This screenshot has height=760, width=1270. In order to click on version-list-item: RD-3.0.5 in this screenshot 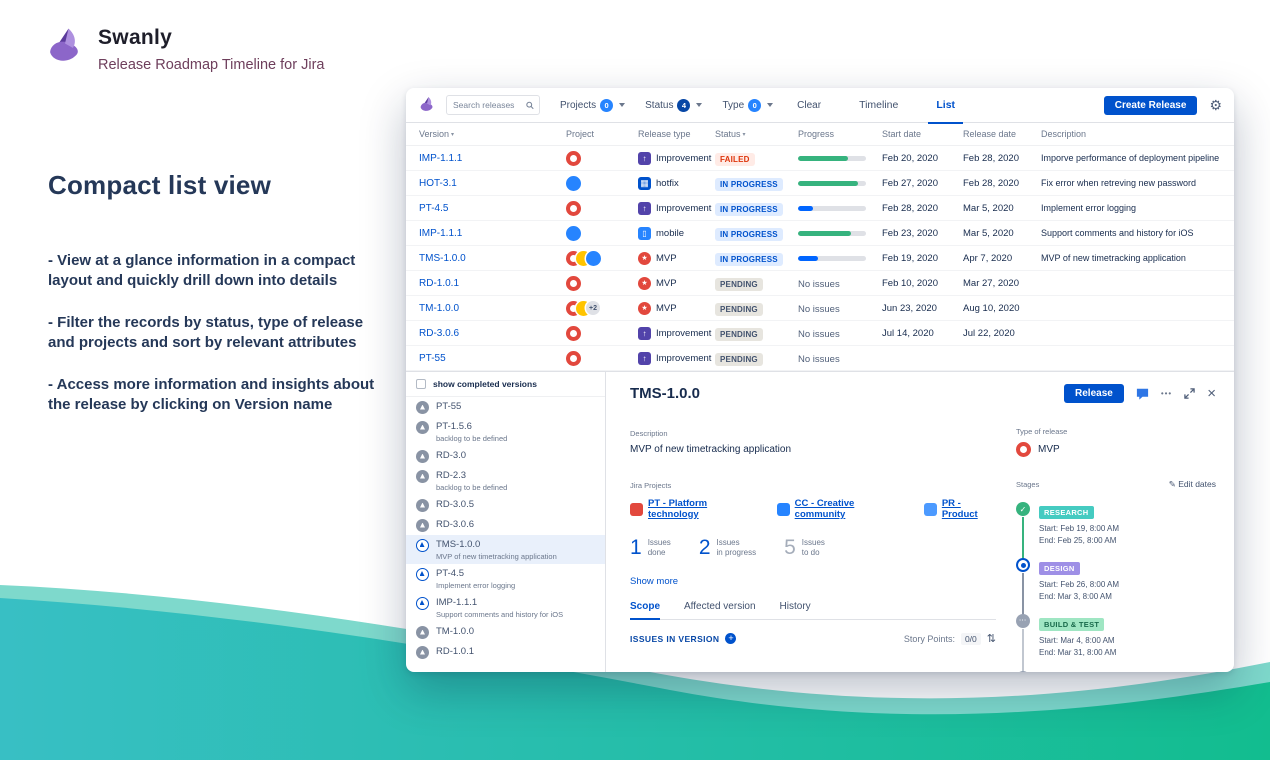, I will do `click(505, 505)`.